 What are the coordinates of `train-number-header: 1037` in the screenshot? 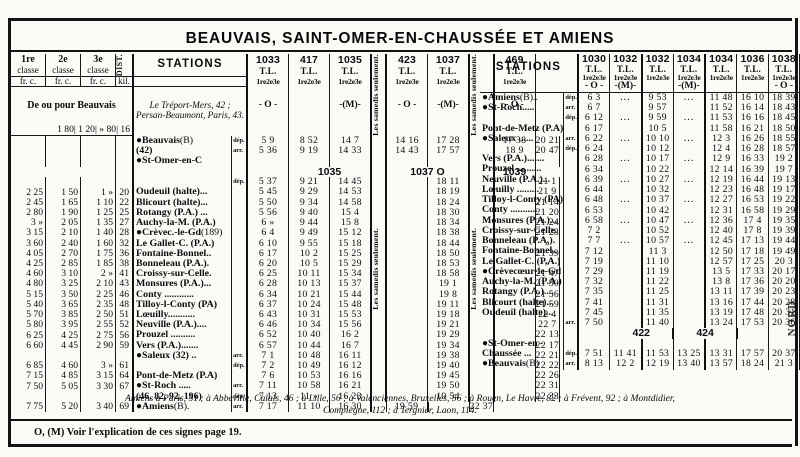 It's located at (448, 60).